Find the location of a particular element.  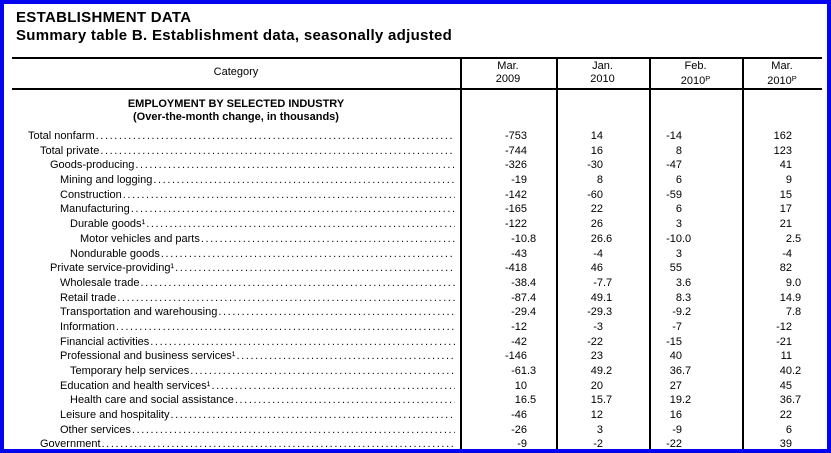

row-label: Retail trade is located at coordinates (88, 297).